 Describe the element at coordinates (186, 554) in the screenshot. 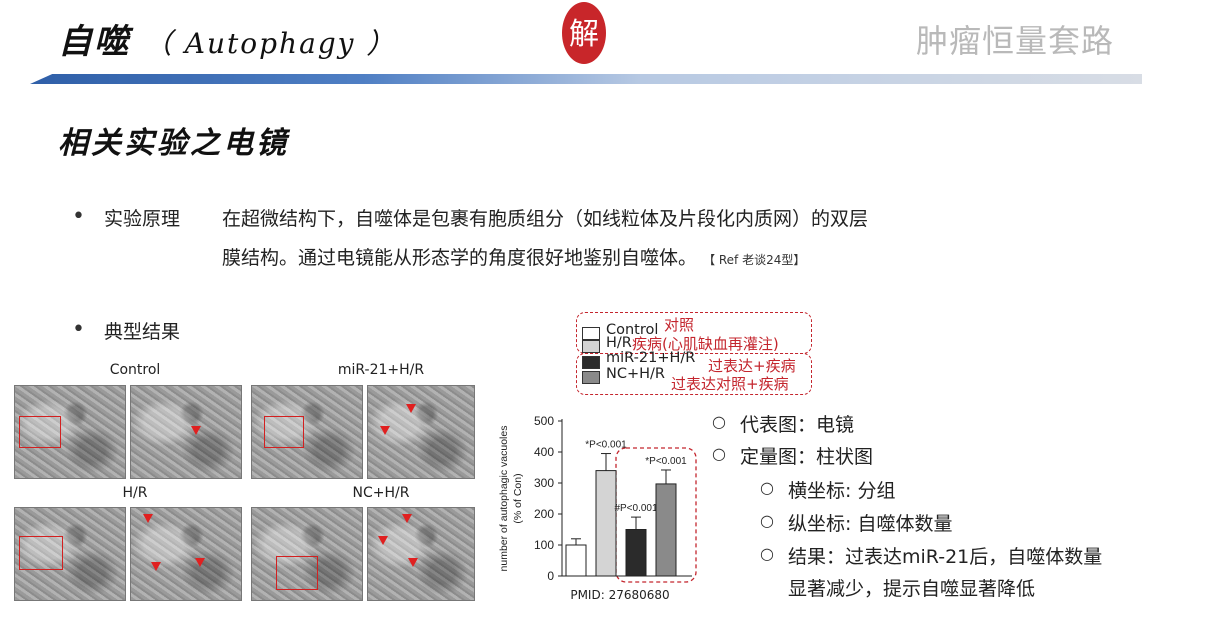

I see `em-image-hr-high` at that location.